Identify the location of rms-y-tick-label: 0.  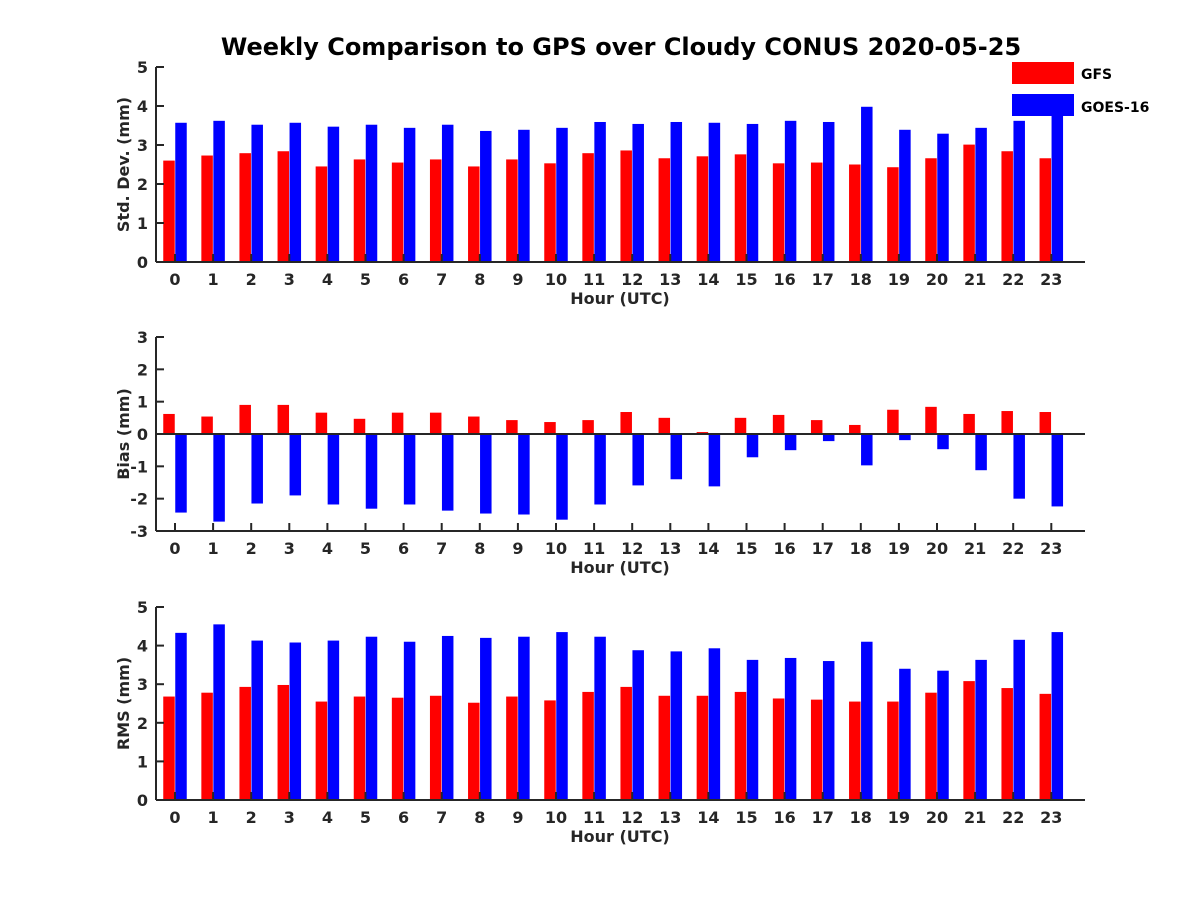
(142, 800).